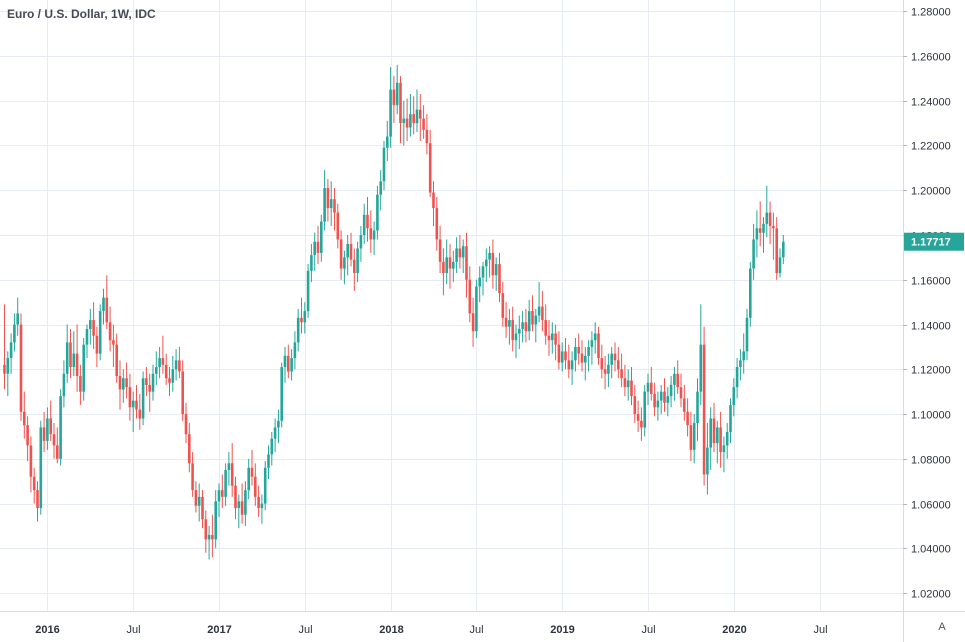 Image resolution: width=965 pixels, height=642 pixels. What do you see at coordinates (931, 327) in the screenshot?
I see `price-tick-label: 1.14000` at bounding box center [931, 327].